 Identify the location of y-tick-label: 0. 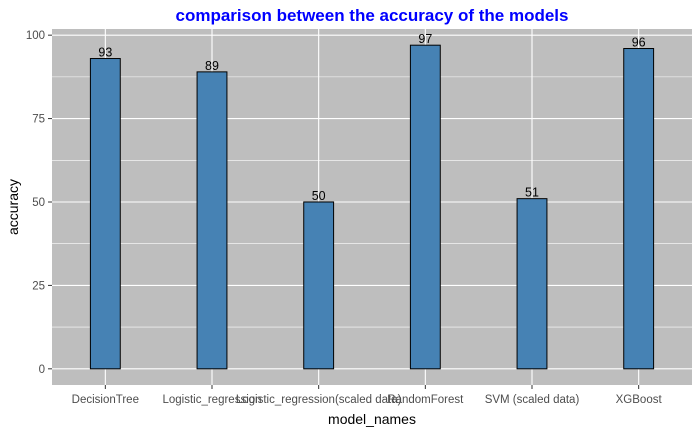
(42, 370).